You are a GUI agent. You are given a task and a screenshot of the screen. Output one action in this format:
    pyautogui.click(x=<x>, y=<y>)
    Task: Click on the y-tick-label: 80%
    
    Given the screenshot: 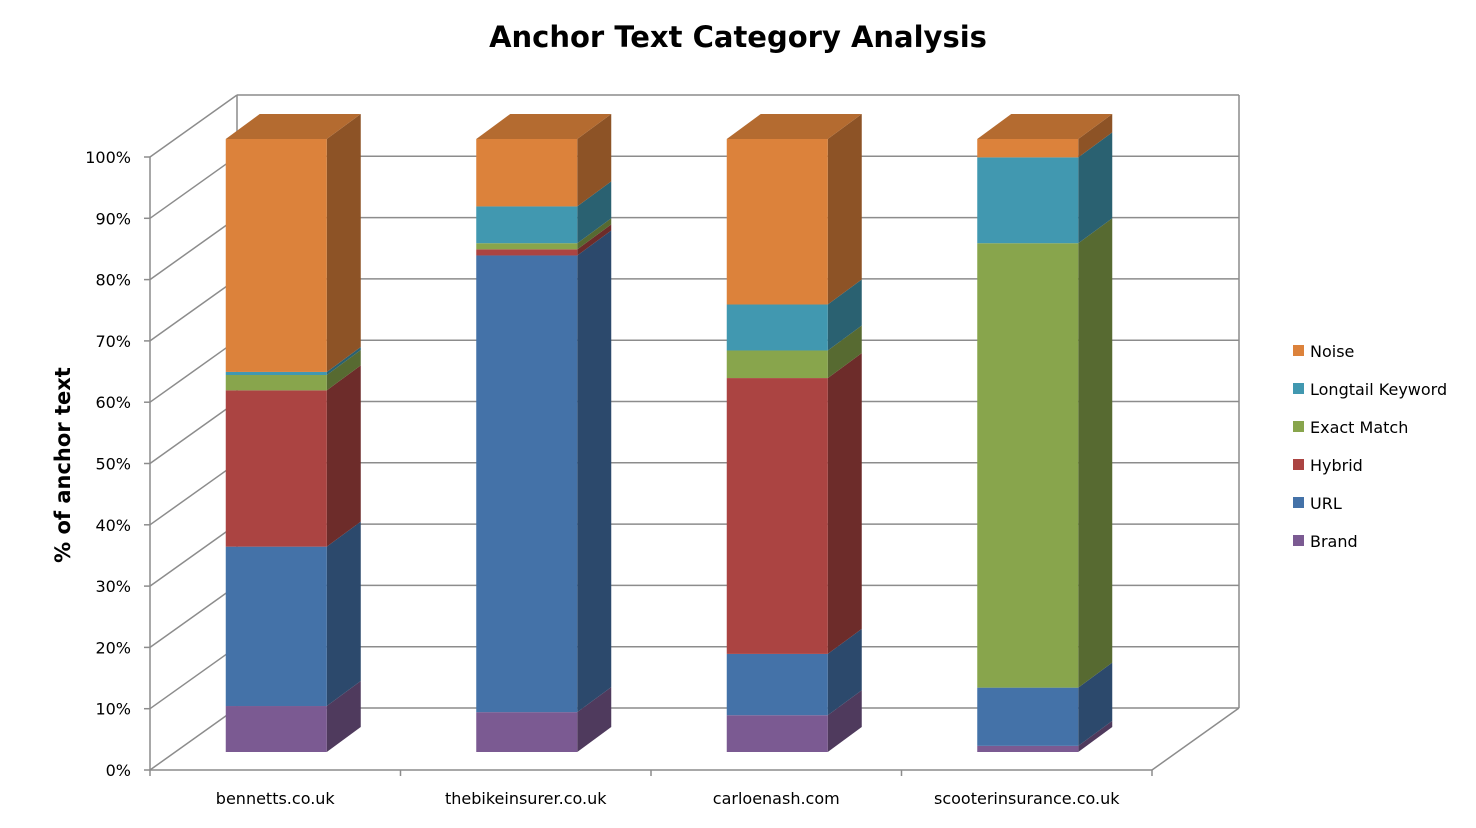 What is the action you would take?
    pyautogui.click(x=113, y=280)
    